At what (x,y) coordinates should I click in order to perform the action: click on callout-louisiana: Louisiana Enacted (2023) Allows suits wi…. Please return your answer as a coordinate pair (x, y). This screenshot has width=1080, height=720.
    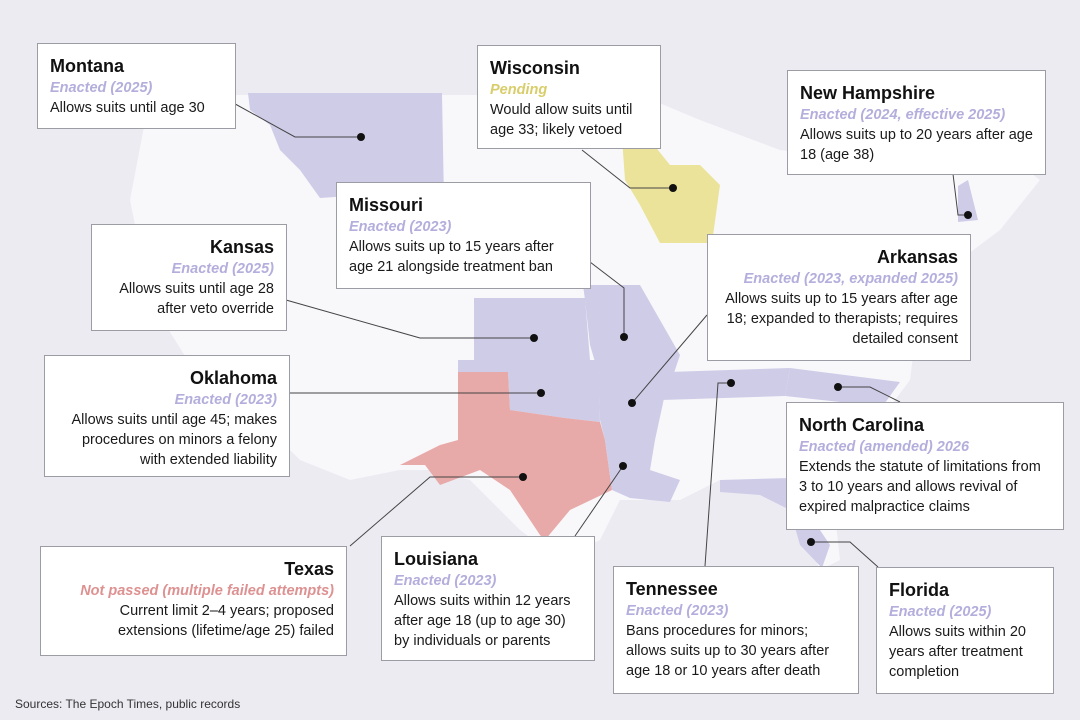
    Looking at the image, I should click on (488, 598).